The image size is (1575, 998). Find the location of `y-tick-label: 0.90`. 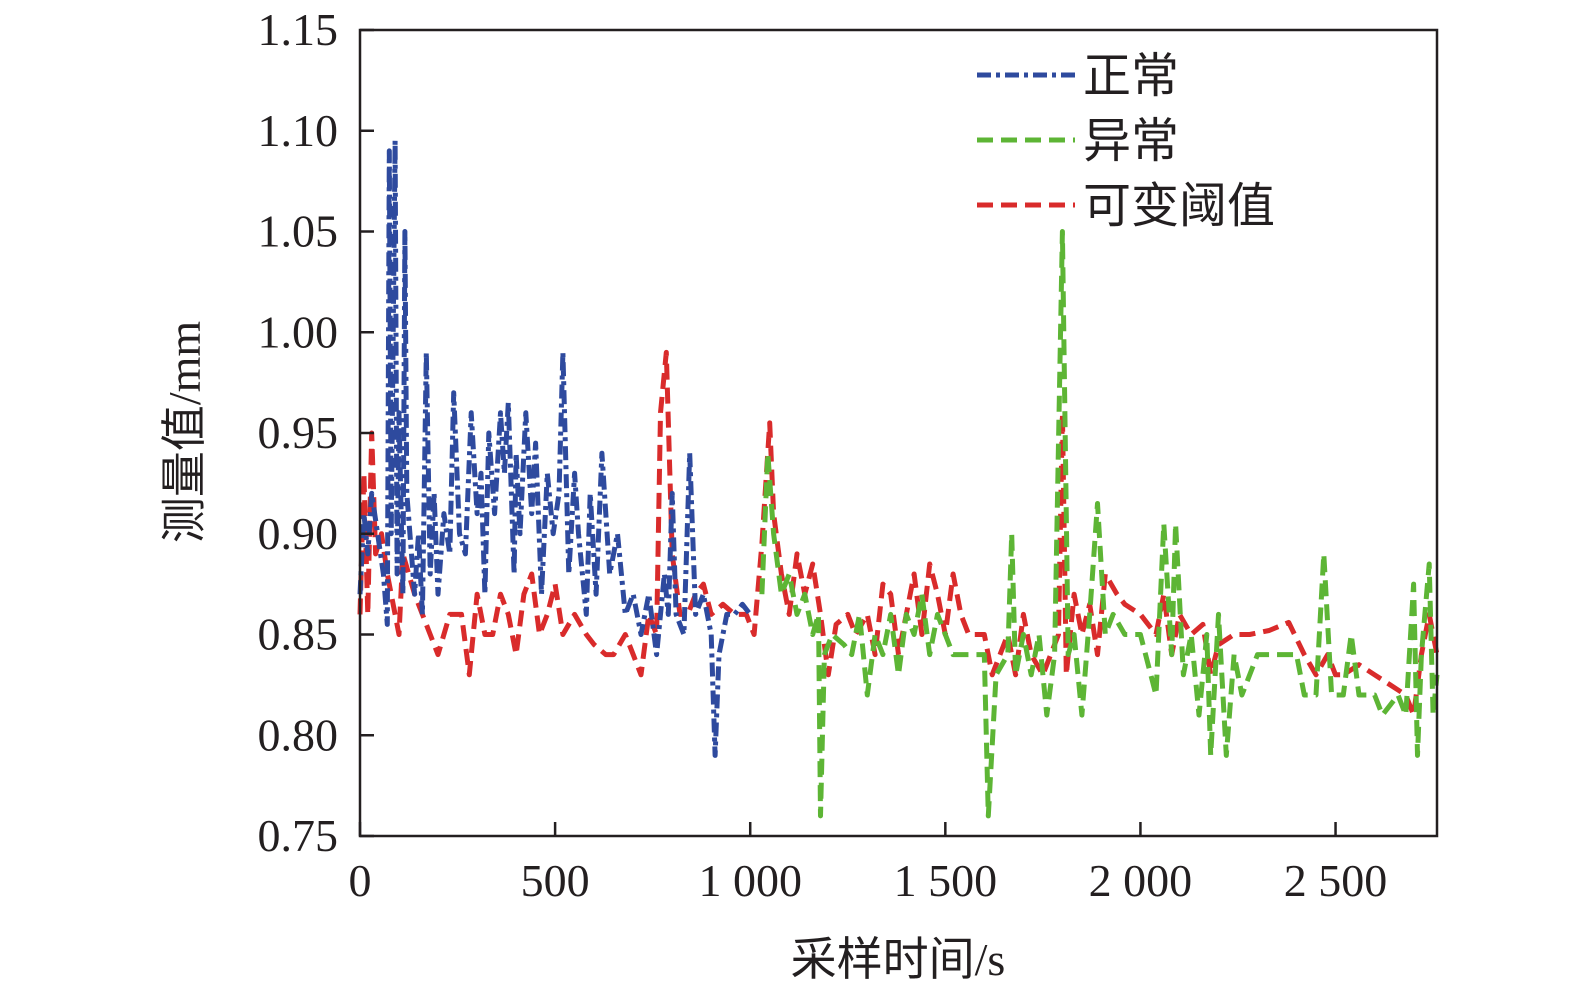

y-tick-label: 0.90 is located at coordinates (298, 533).